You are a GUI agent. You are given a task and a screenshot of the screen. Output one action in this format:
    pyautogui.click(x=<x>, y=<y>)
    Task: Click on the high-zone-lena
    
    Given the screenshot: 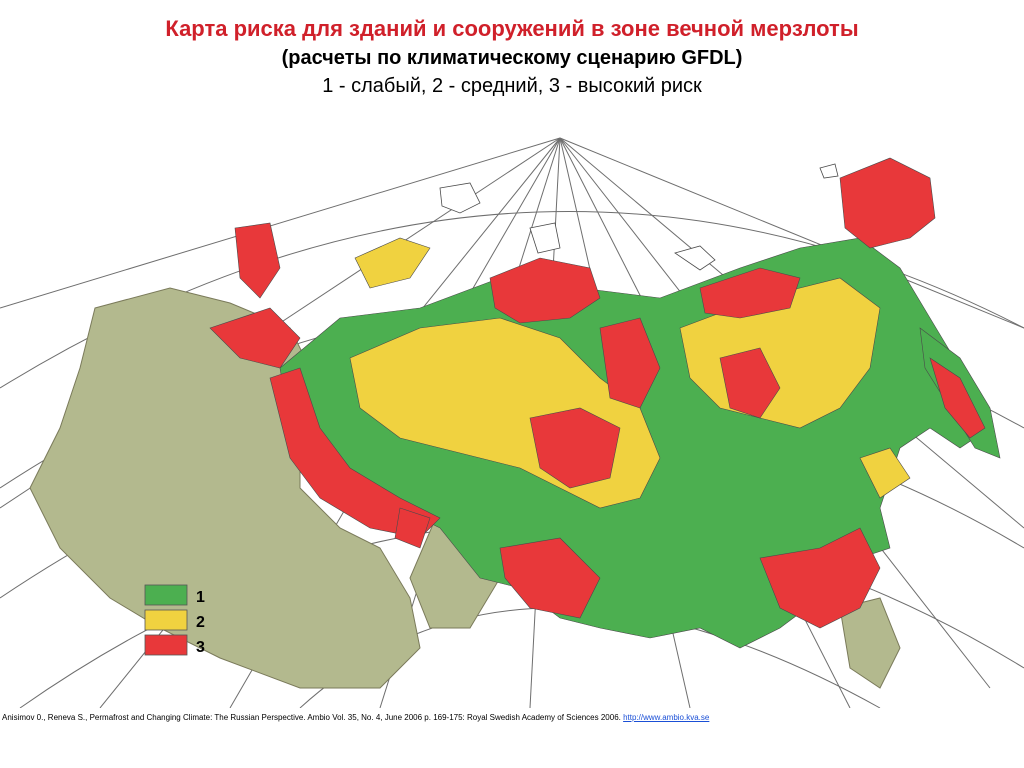 What is the action you would take?
    pyautogui.click(x=630, y=363)
    